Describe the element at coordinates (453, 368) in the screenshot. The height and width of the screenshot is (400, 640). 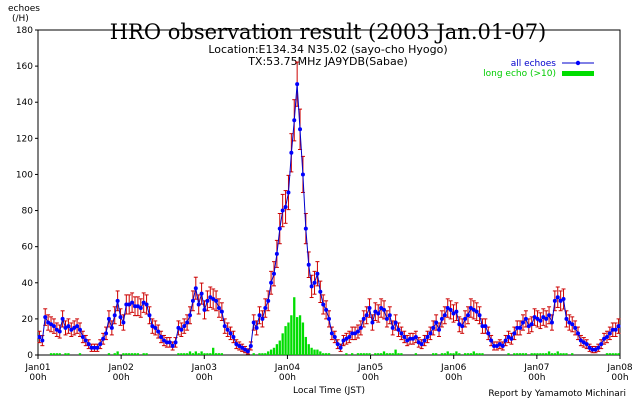
I see `x-tick-label-day: Jan06` at that location.